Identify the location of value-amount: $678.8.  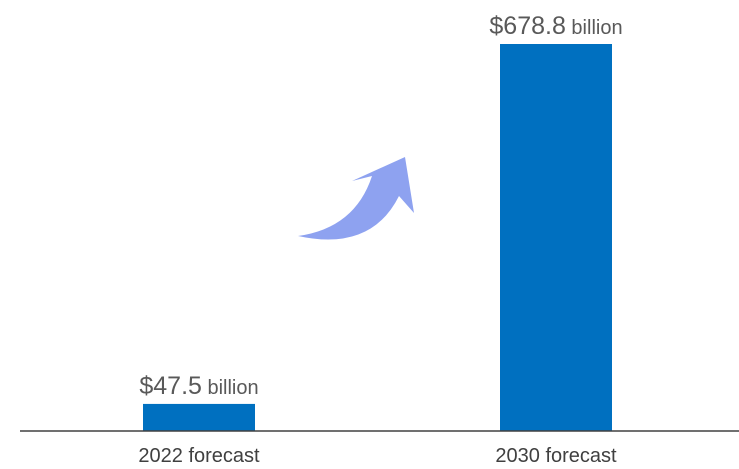
(527, 26).